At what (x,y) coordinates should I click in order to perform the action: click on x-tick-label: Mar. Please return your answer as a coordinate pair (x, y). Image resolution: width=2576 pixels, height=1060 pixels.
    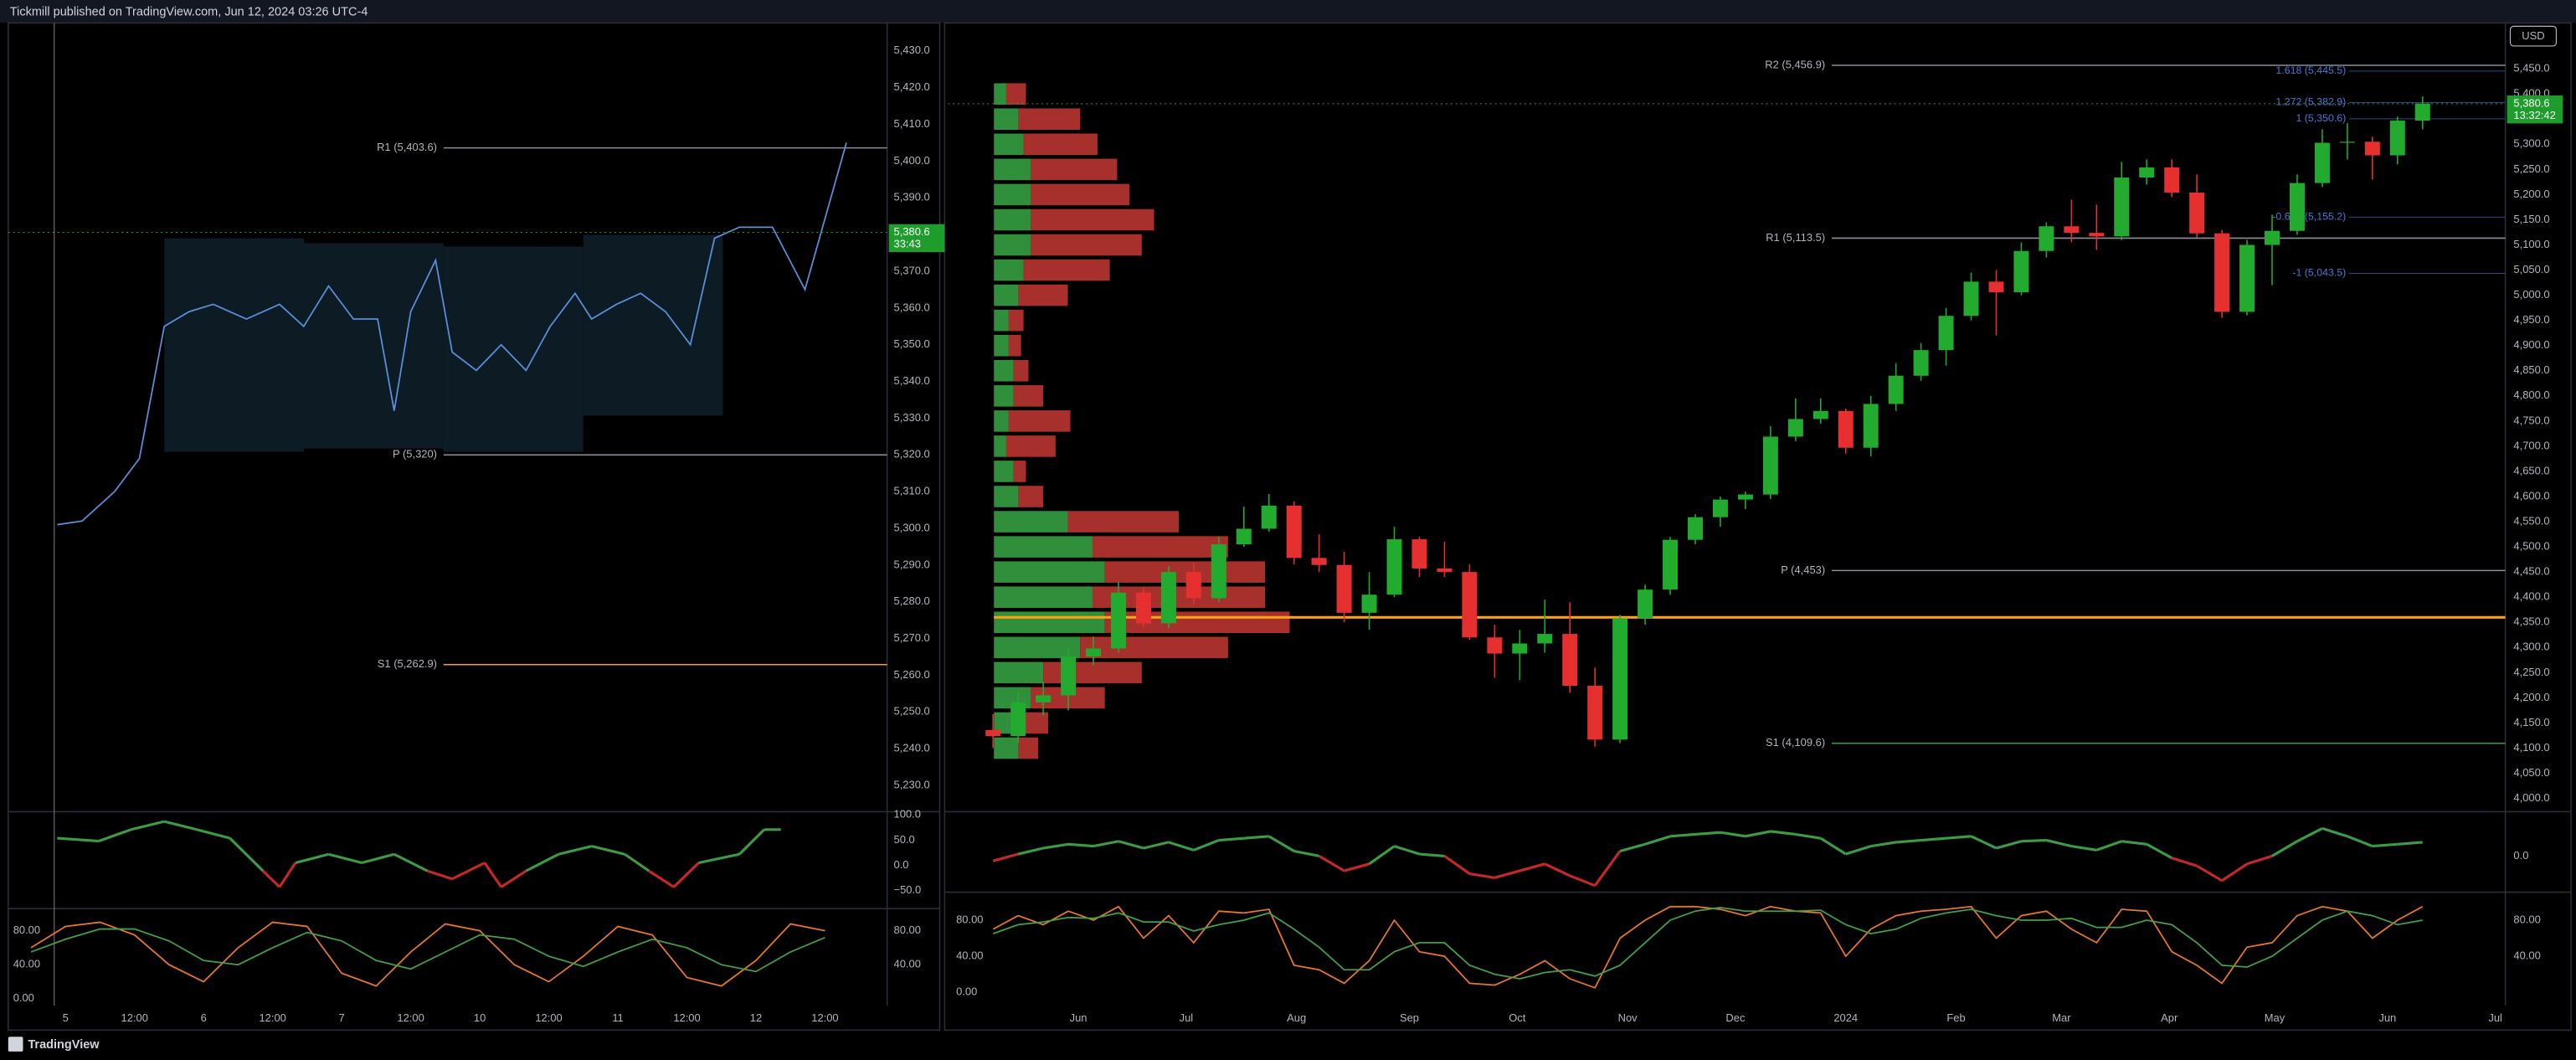
    Looking at the image, I should click on (2061, 1018).